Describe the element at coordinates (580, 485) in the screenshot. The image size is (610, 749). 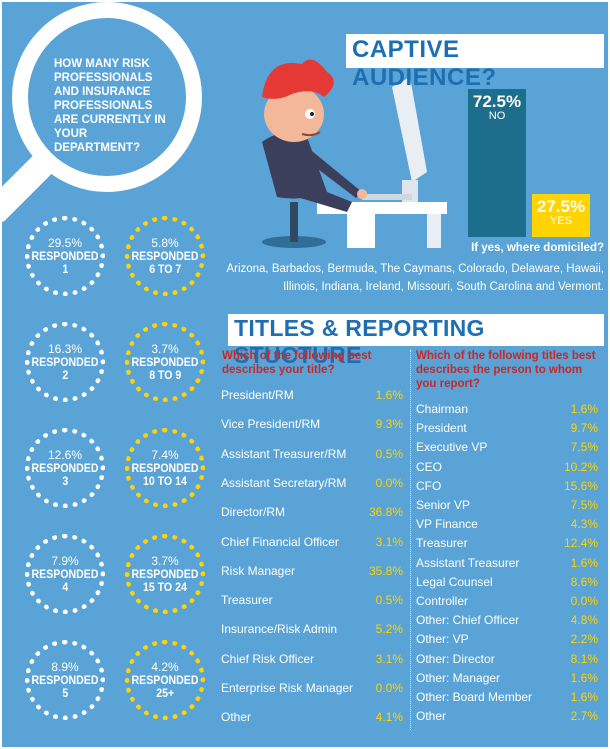
I see `row-value: 15.6%` at that location.